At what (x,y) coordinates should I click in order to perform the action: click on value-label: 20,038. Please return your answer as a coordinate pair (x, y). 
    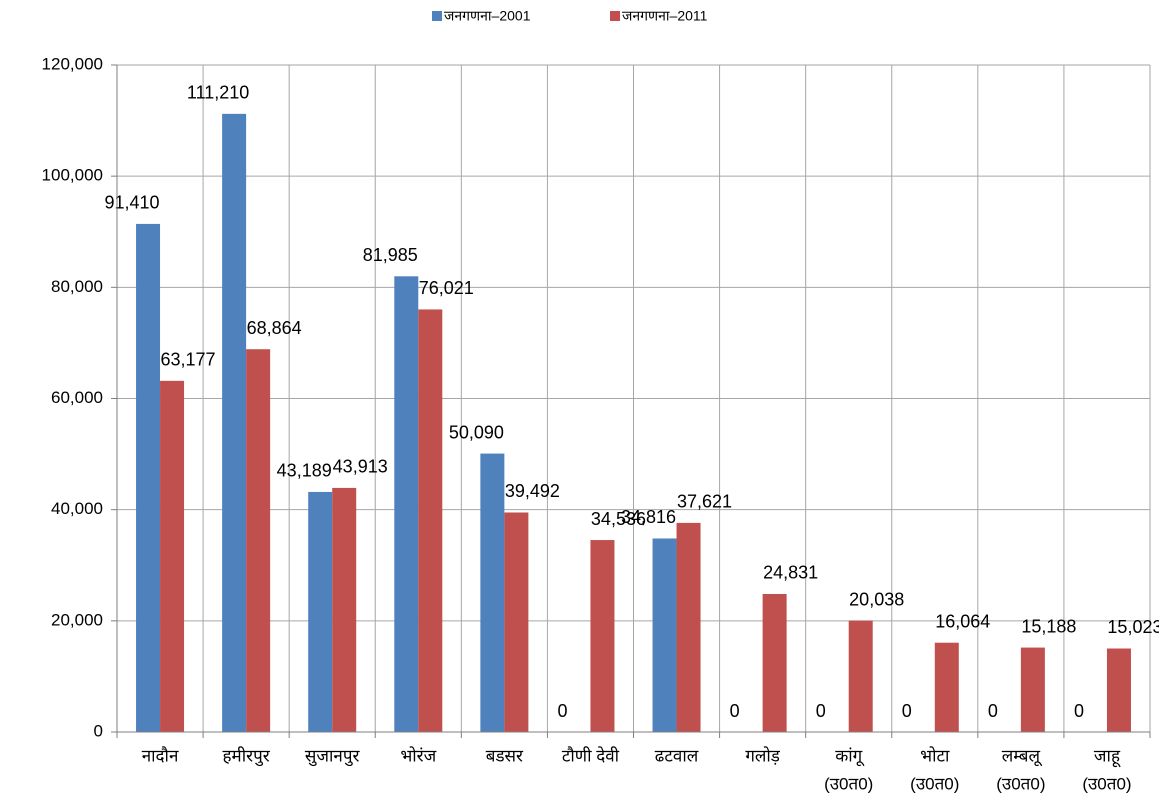
    Looking at the image, I should click on (876, 599).